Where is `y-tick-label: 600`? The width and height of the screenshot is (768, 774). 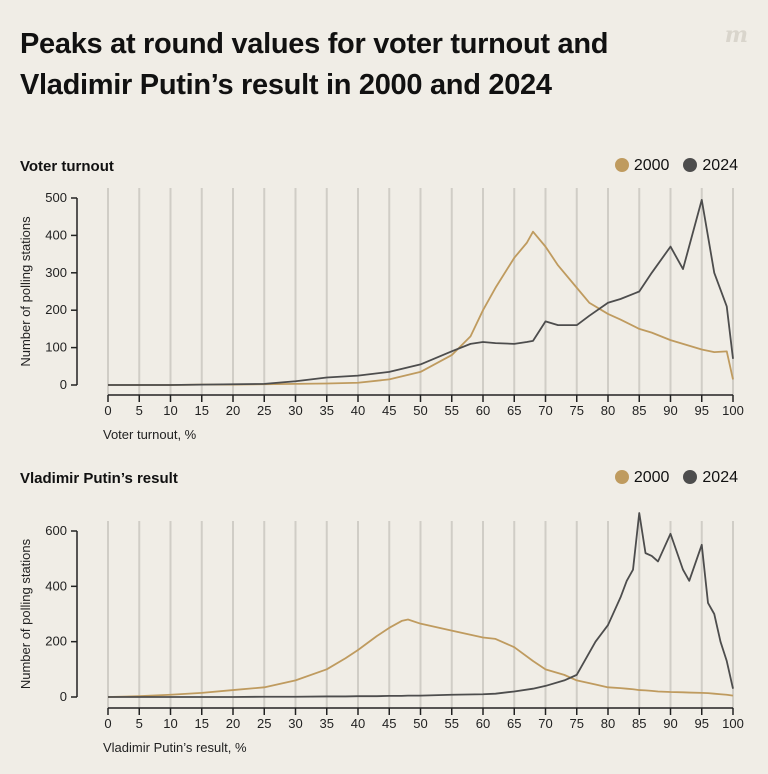
y-tick-label: 600 is located at coordinates (56, 530).